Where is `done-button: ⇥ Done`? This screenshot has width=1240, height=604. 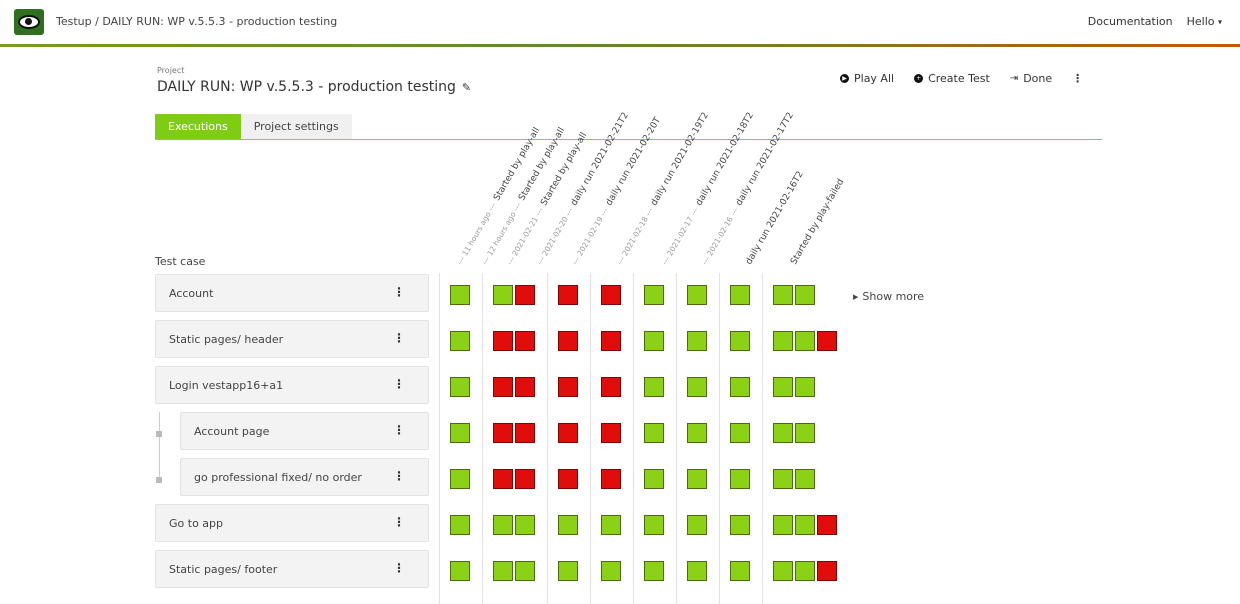
done-button: ⇥ Done is located at coordinates (1031, 78).